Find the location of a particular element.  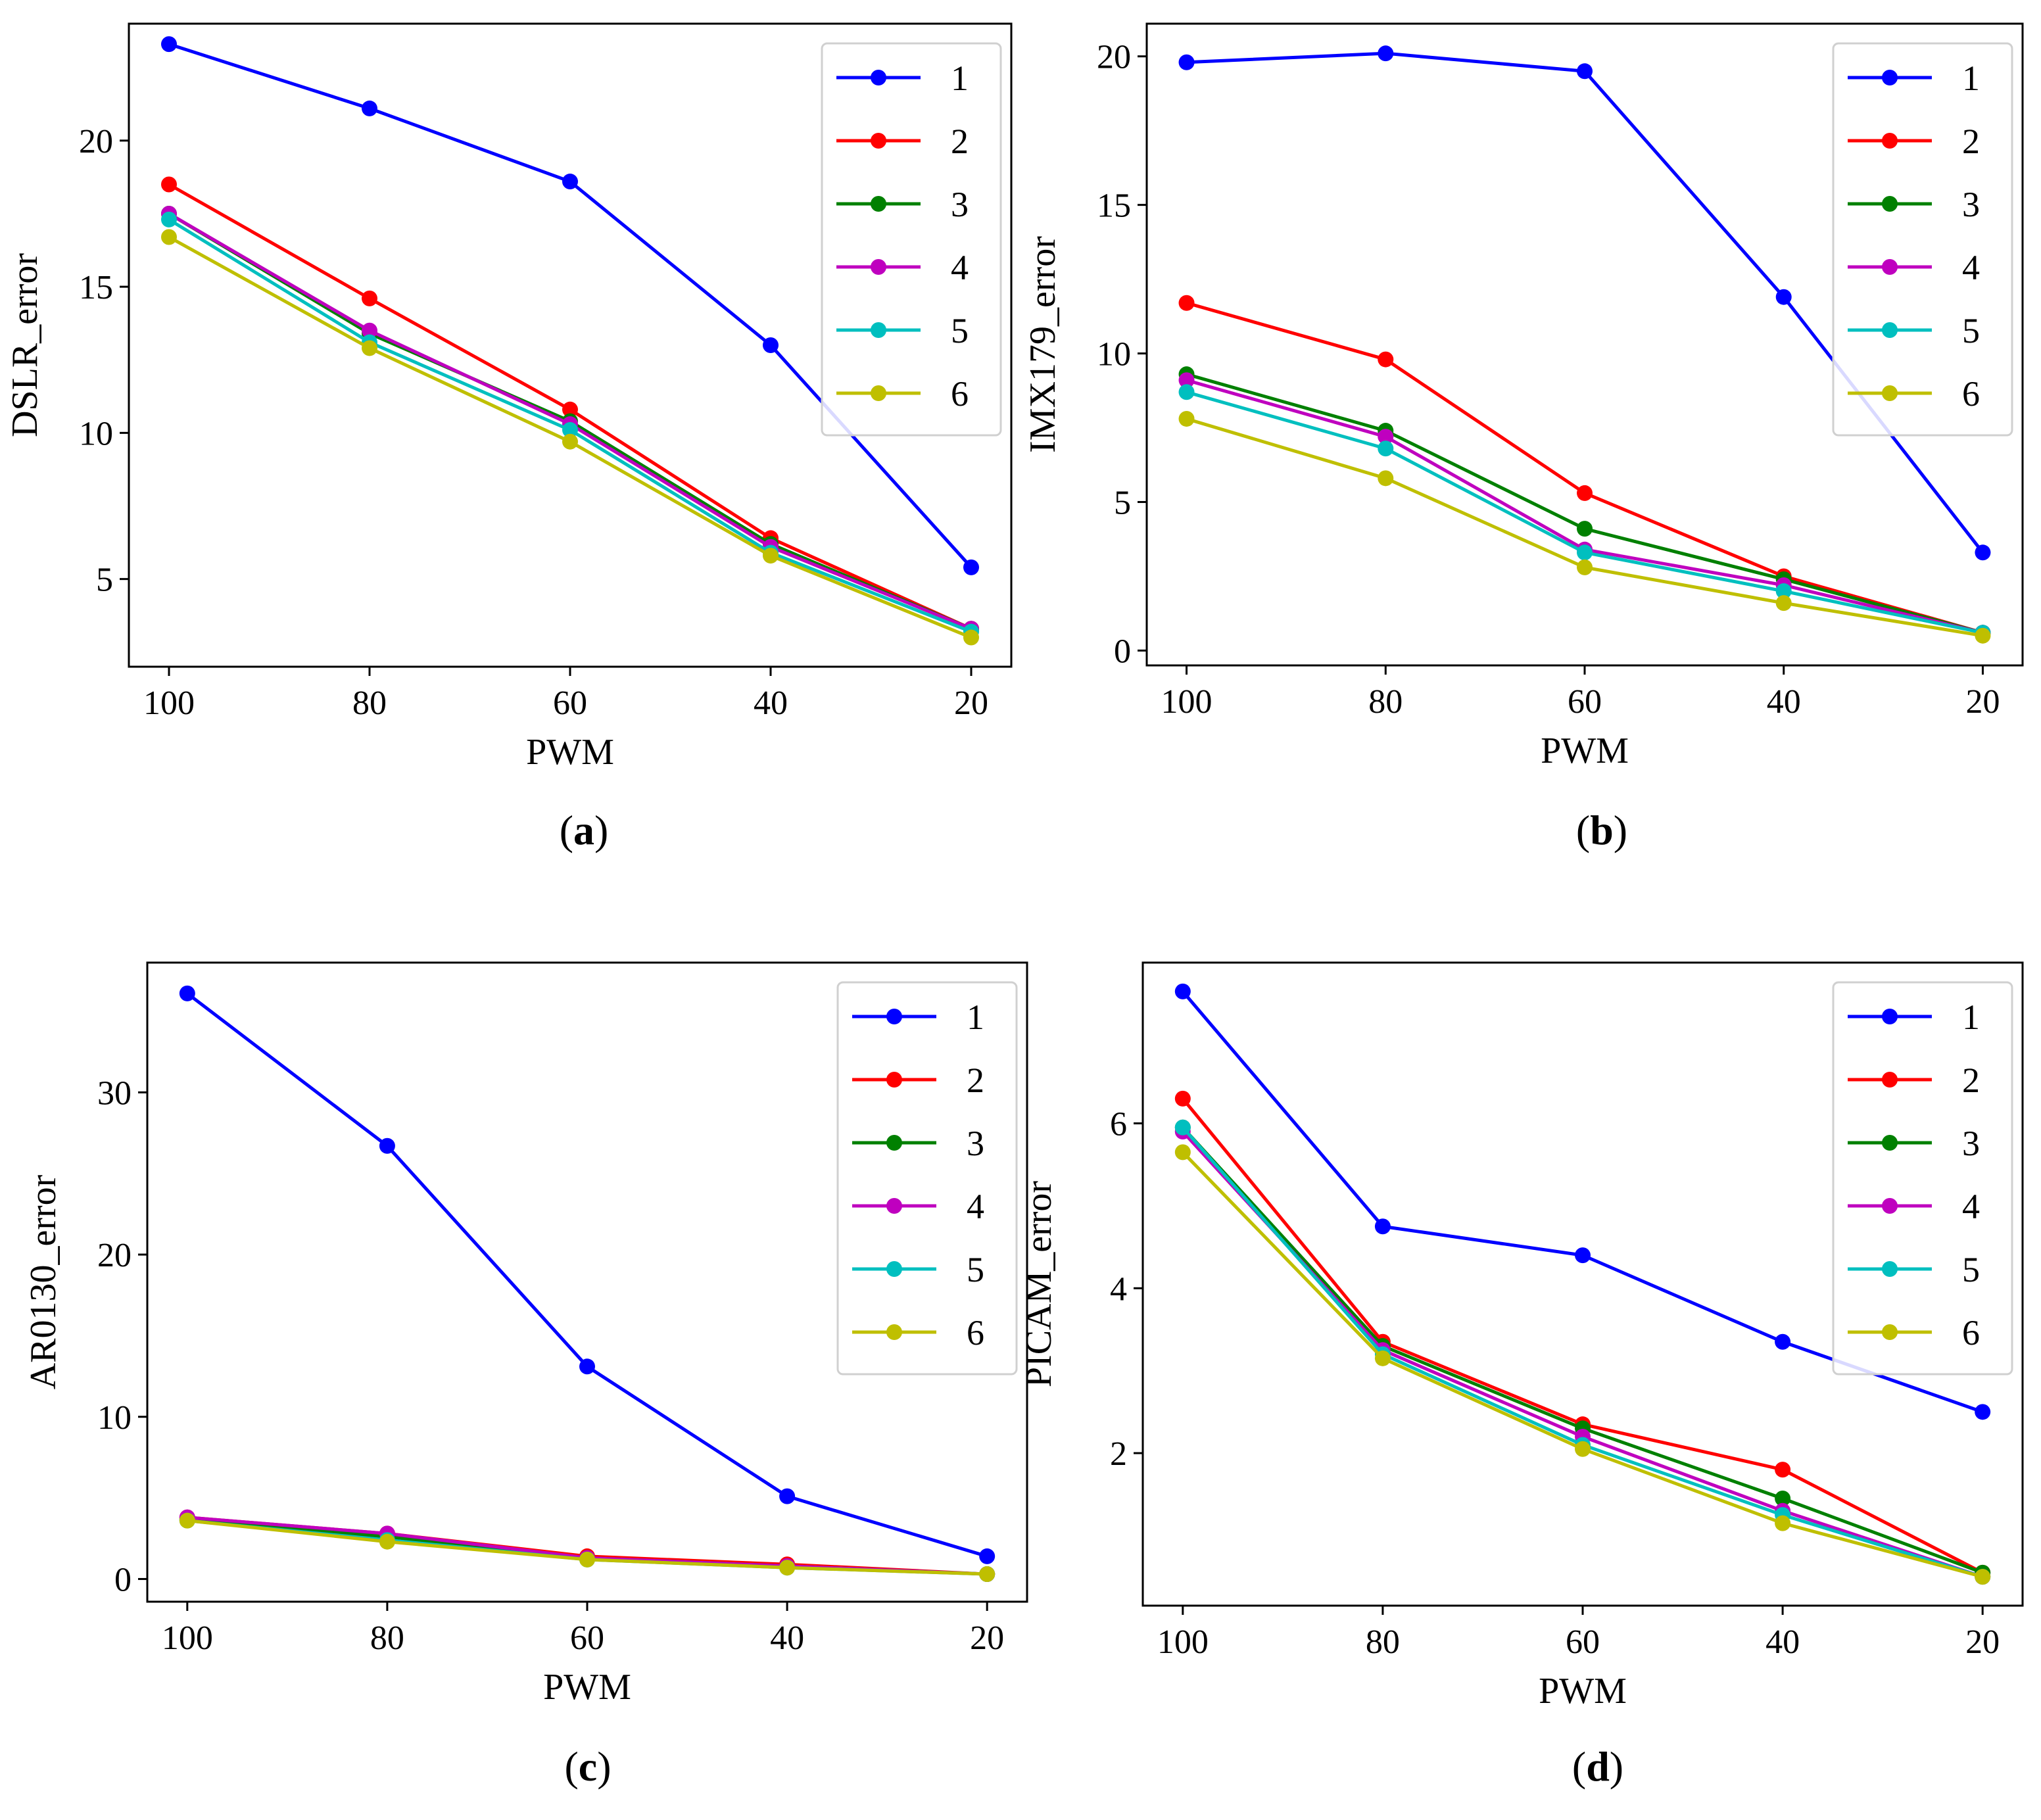

y-axis-title: AR0130_error is located at coordinates (43, 1281).